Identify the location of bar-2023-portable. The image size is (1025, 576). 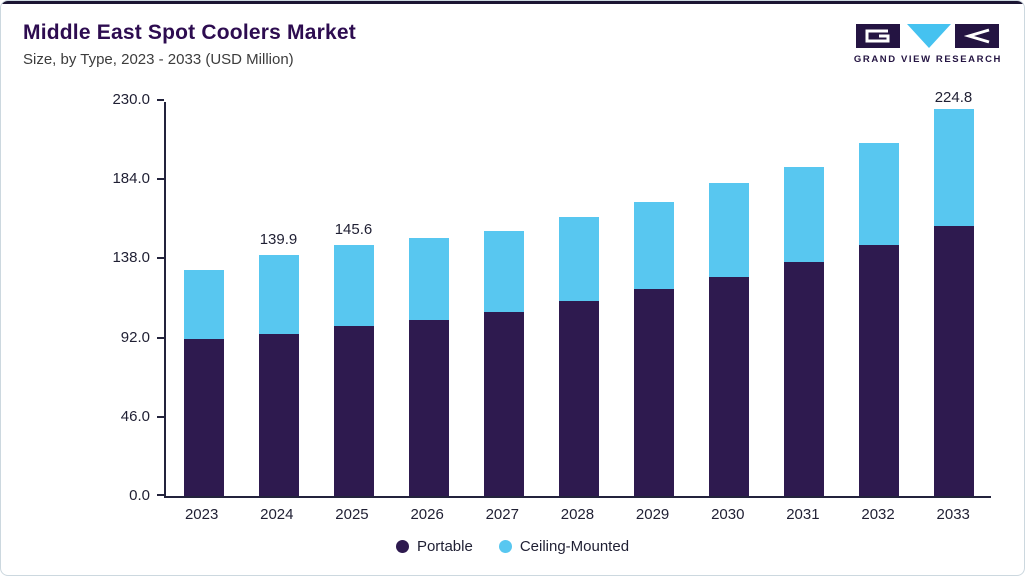
(203, 417).